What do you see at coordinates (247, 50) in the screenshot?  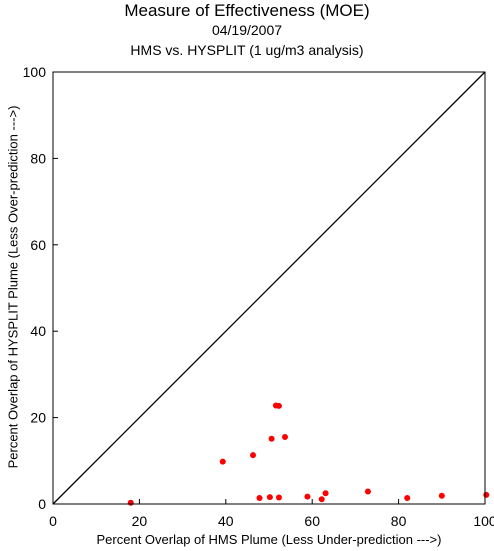 I see `chart-subtitle: HMS vs. HYSPLIT (1 ug/m3 analysis)` at bounding box center [247, 50].